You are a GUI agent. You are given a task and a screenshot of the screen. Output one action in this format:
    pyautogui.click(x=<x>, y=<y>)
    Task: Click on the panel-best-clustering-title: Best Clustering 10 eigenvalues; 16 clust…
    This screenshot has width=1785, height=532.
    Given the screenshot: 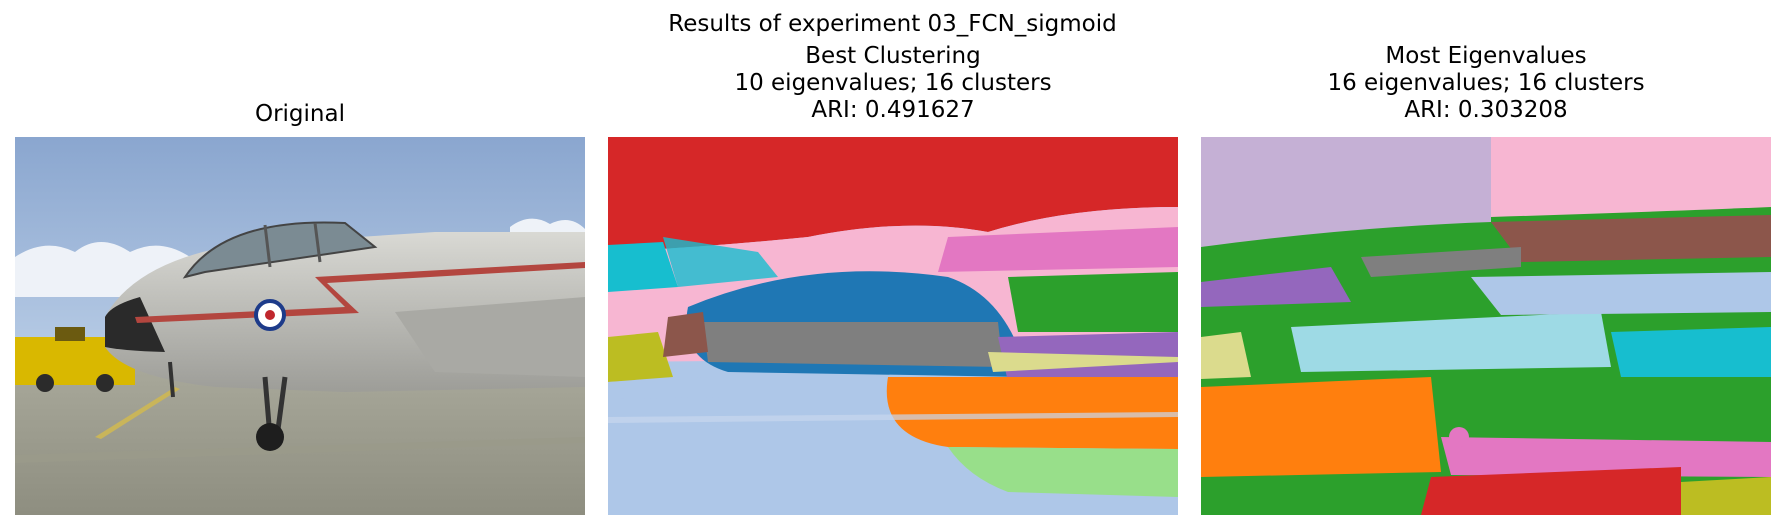 What is the action you would take?
    pyautogui.click(x=893, y=83)
    